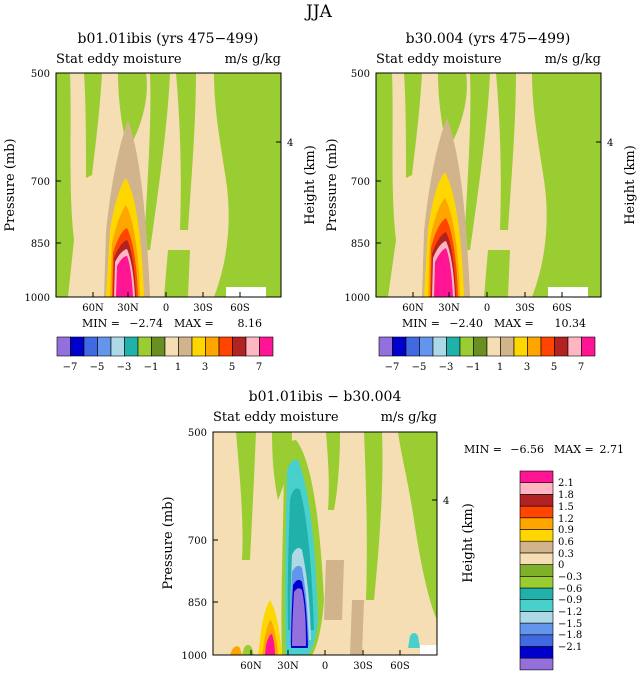 The width and height of the screenshot is (638, 674). I want to click on panel-b-cbar-label: 1, so click(500, 367).